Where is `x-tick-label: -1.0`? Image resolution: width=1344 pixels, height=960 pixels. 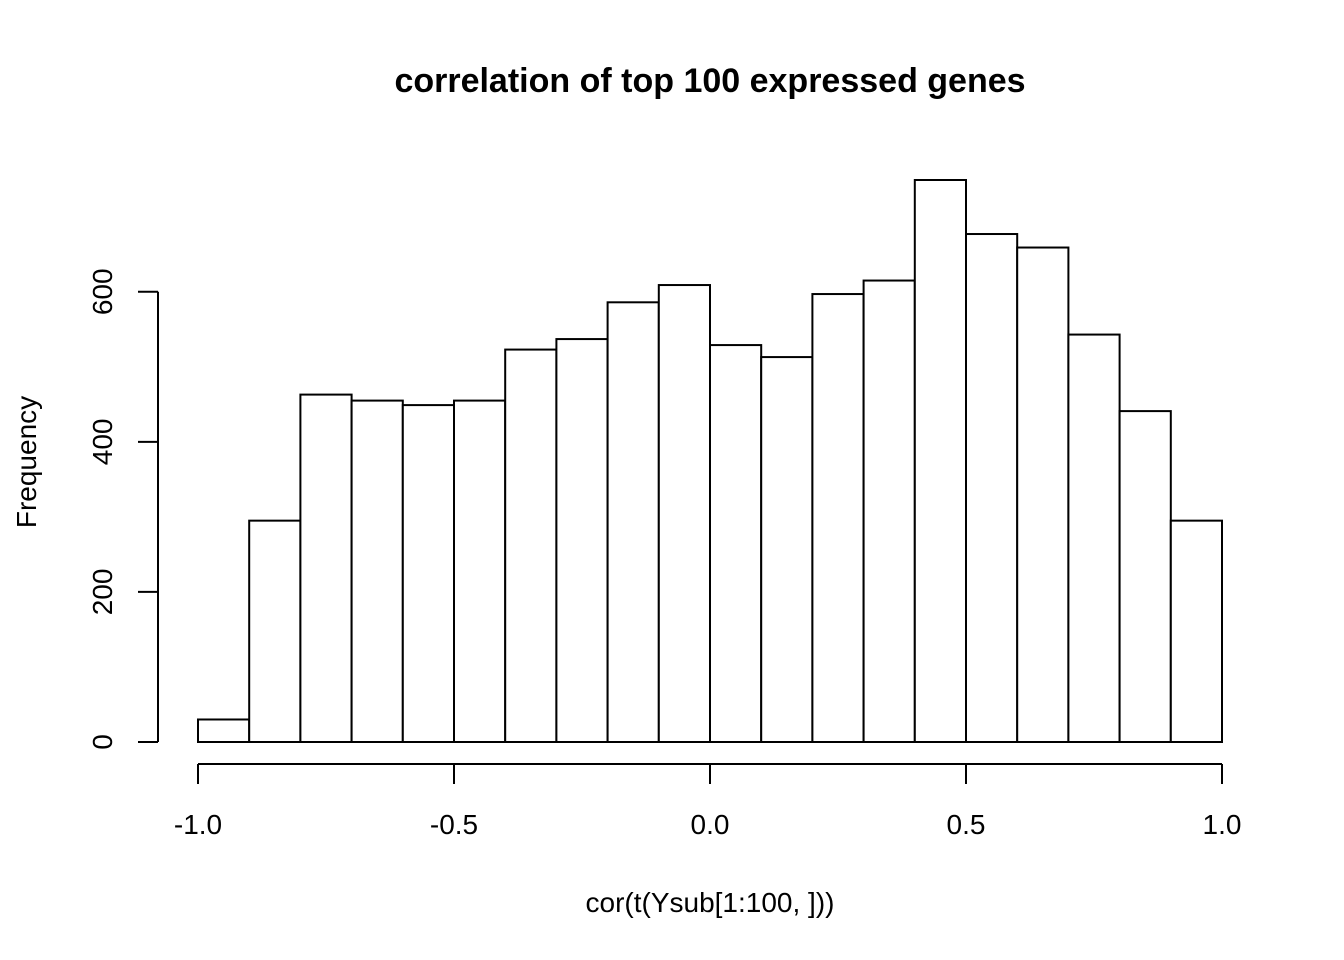 x-tick-label: -1.0 is located at coordinates (198, 824).